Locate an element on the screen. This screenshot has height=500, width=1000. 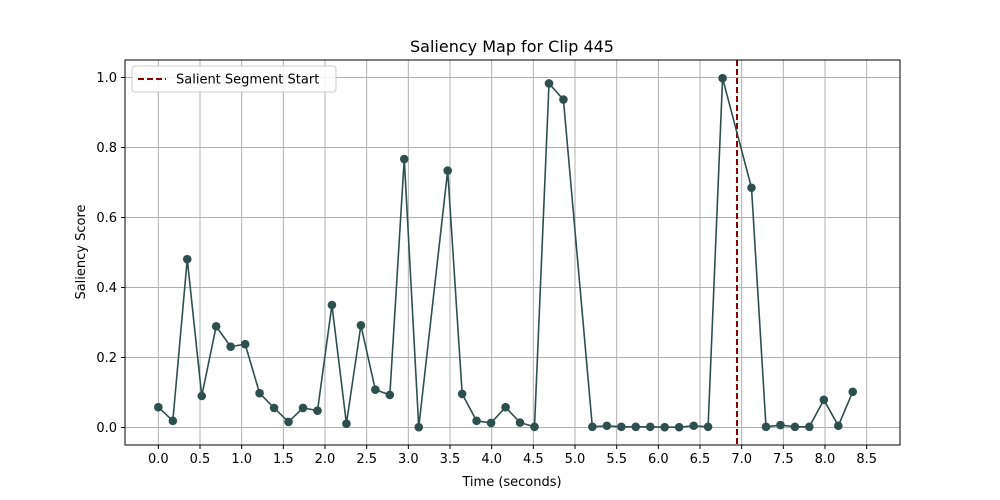
x-tick-label: 8.5 is located at coordinates (866, 459).